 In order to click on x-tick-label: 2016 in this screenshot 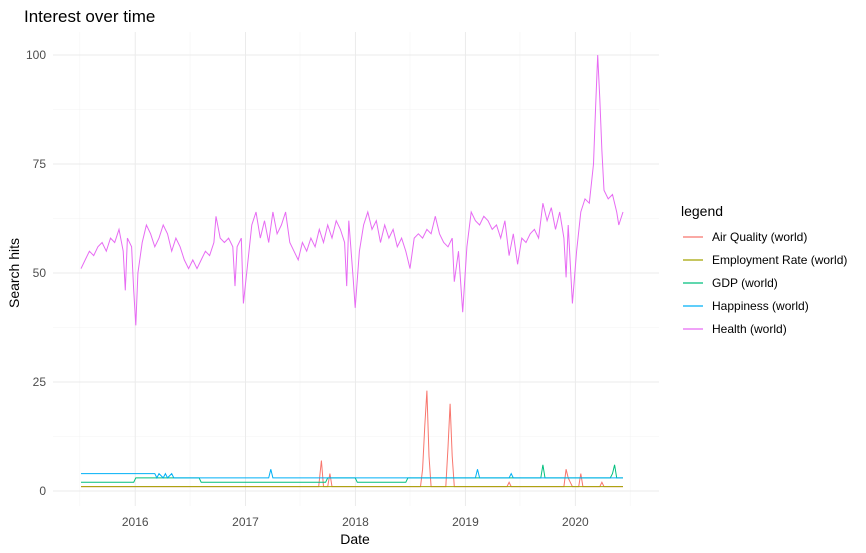, I will do `click(135, 522)`.